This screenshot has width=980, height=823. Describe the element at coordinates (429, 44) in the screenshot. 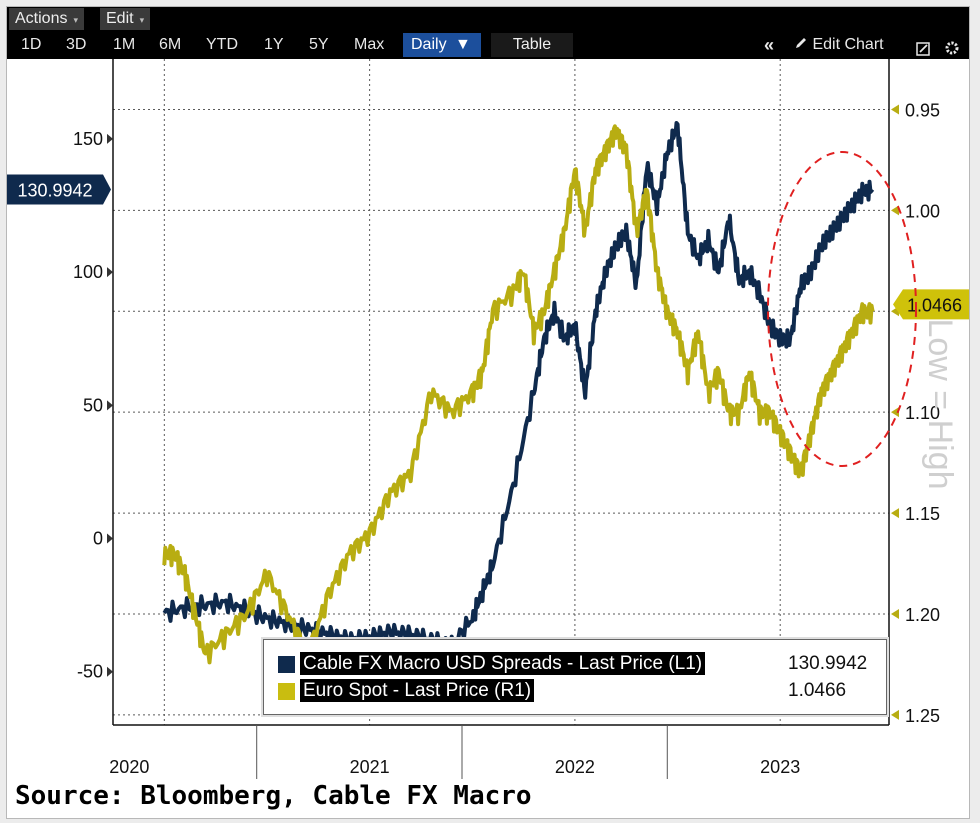

I see `frequency-label: Daily` at that location.